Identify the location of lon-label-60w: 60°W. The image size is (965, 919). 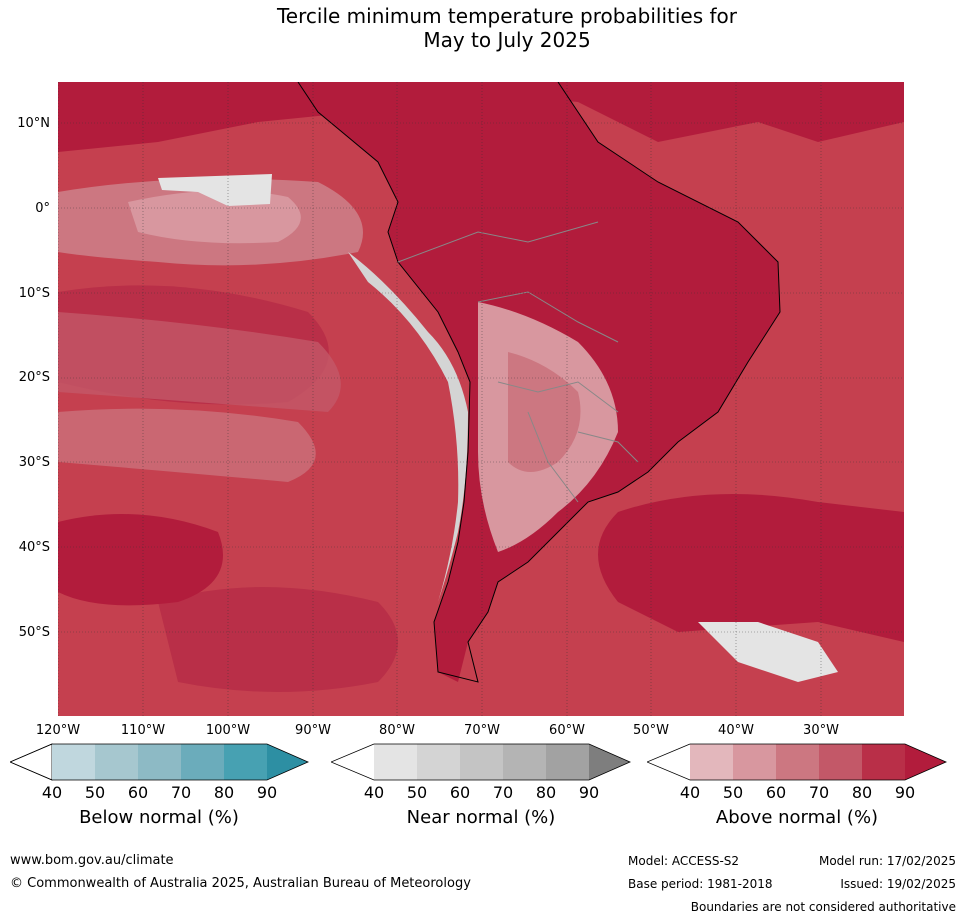
(567, 730).